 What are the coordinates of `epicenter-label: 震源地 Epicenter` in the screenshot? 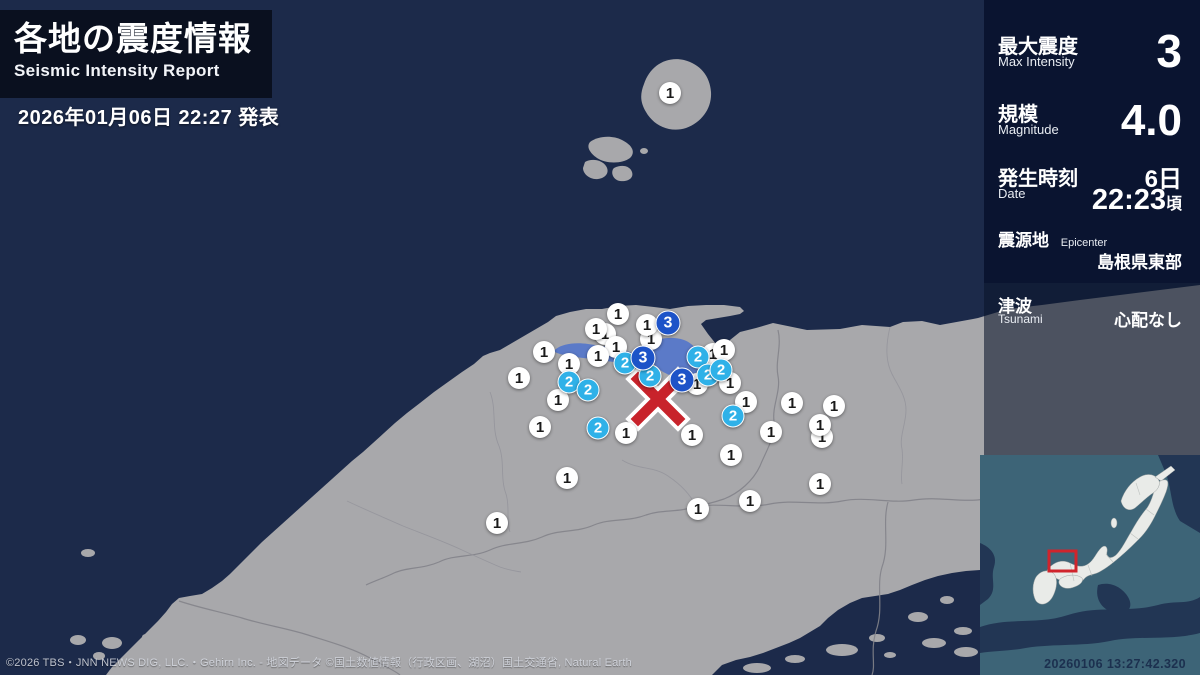 It's located at (1052, 238).